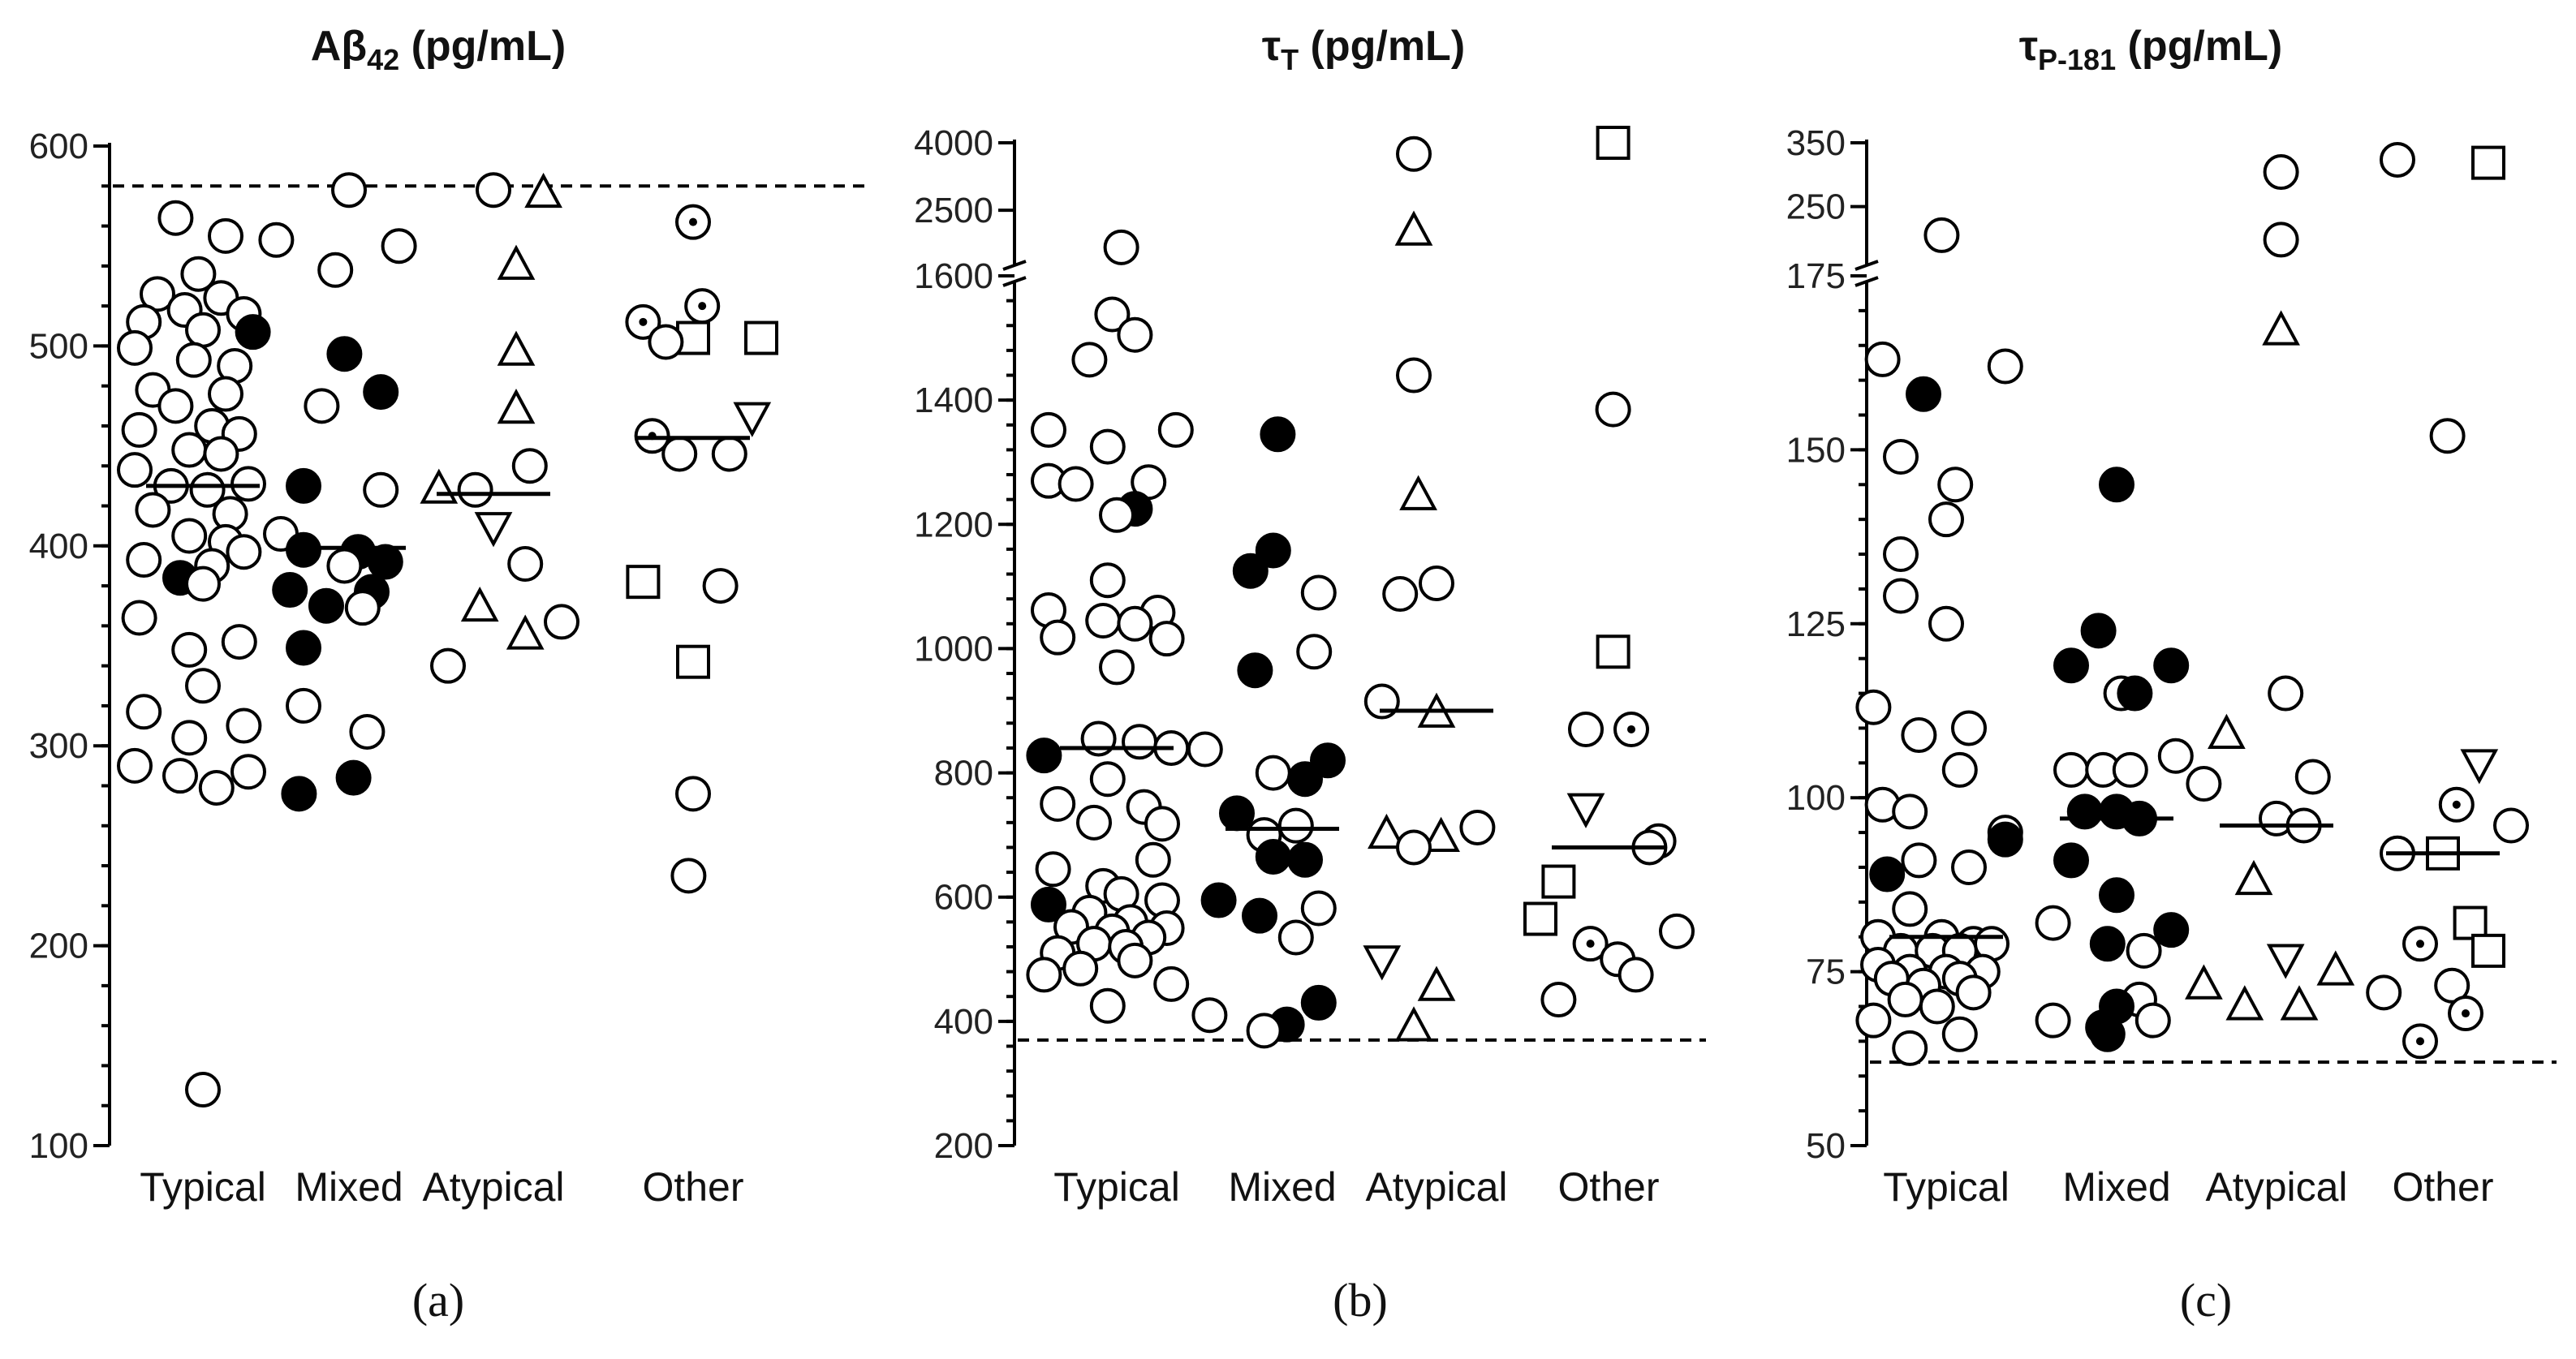  Describe the element at coordinates (59, 746) in the screenshot. I see `y-tick-label: 300` at that location.